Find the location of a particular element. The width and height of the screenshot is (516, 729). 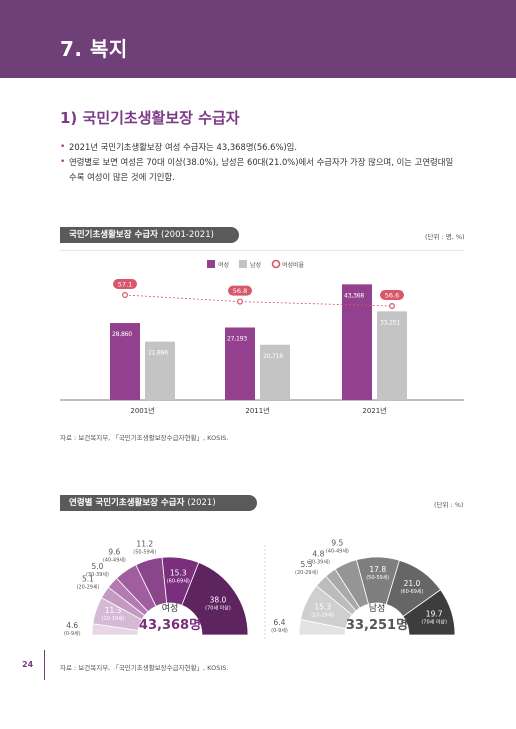

bar-male-label: 20,716 is located at coordinates (273, 356).